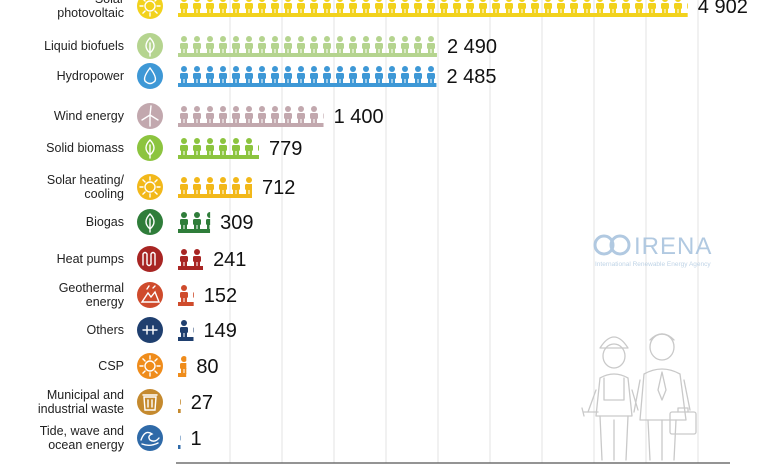 The height and width of the screenshot is (470, 780). I want to click on wind-turbine-icon, so click(150, 116).